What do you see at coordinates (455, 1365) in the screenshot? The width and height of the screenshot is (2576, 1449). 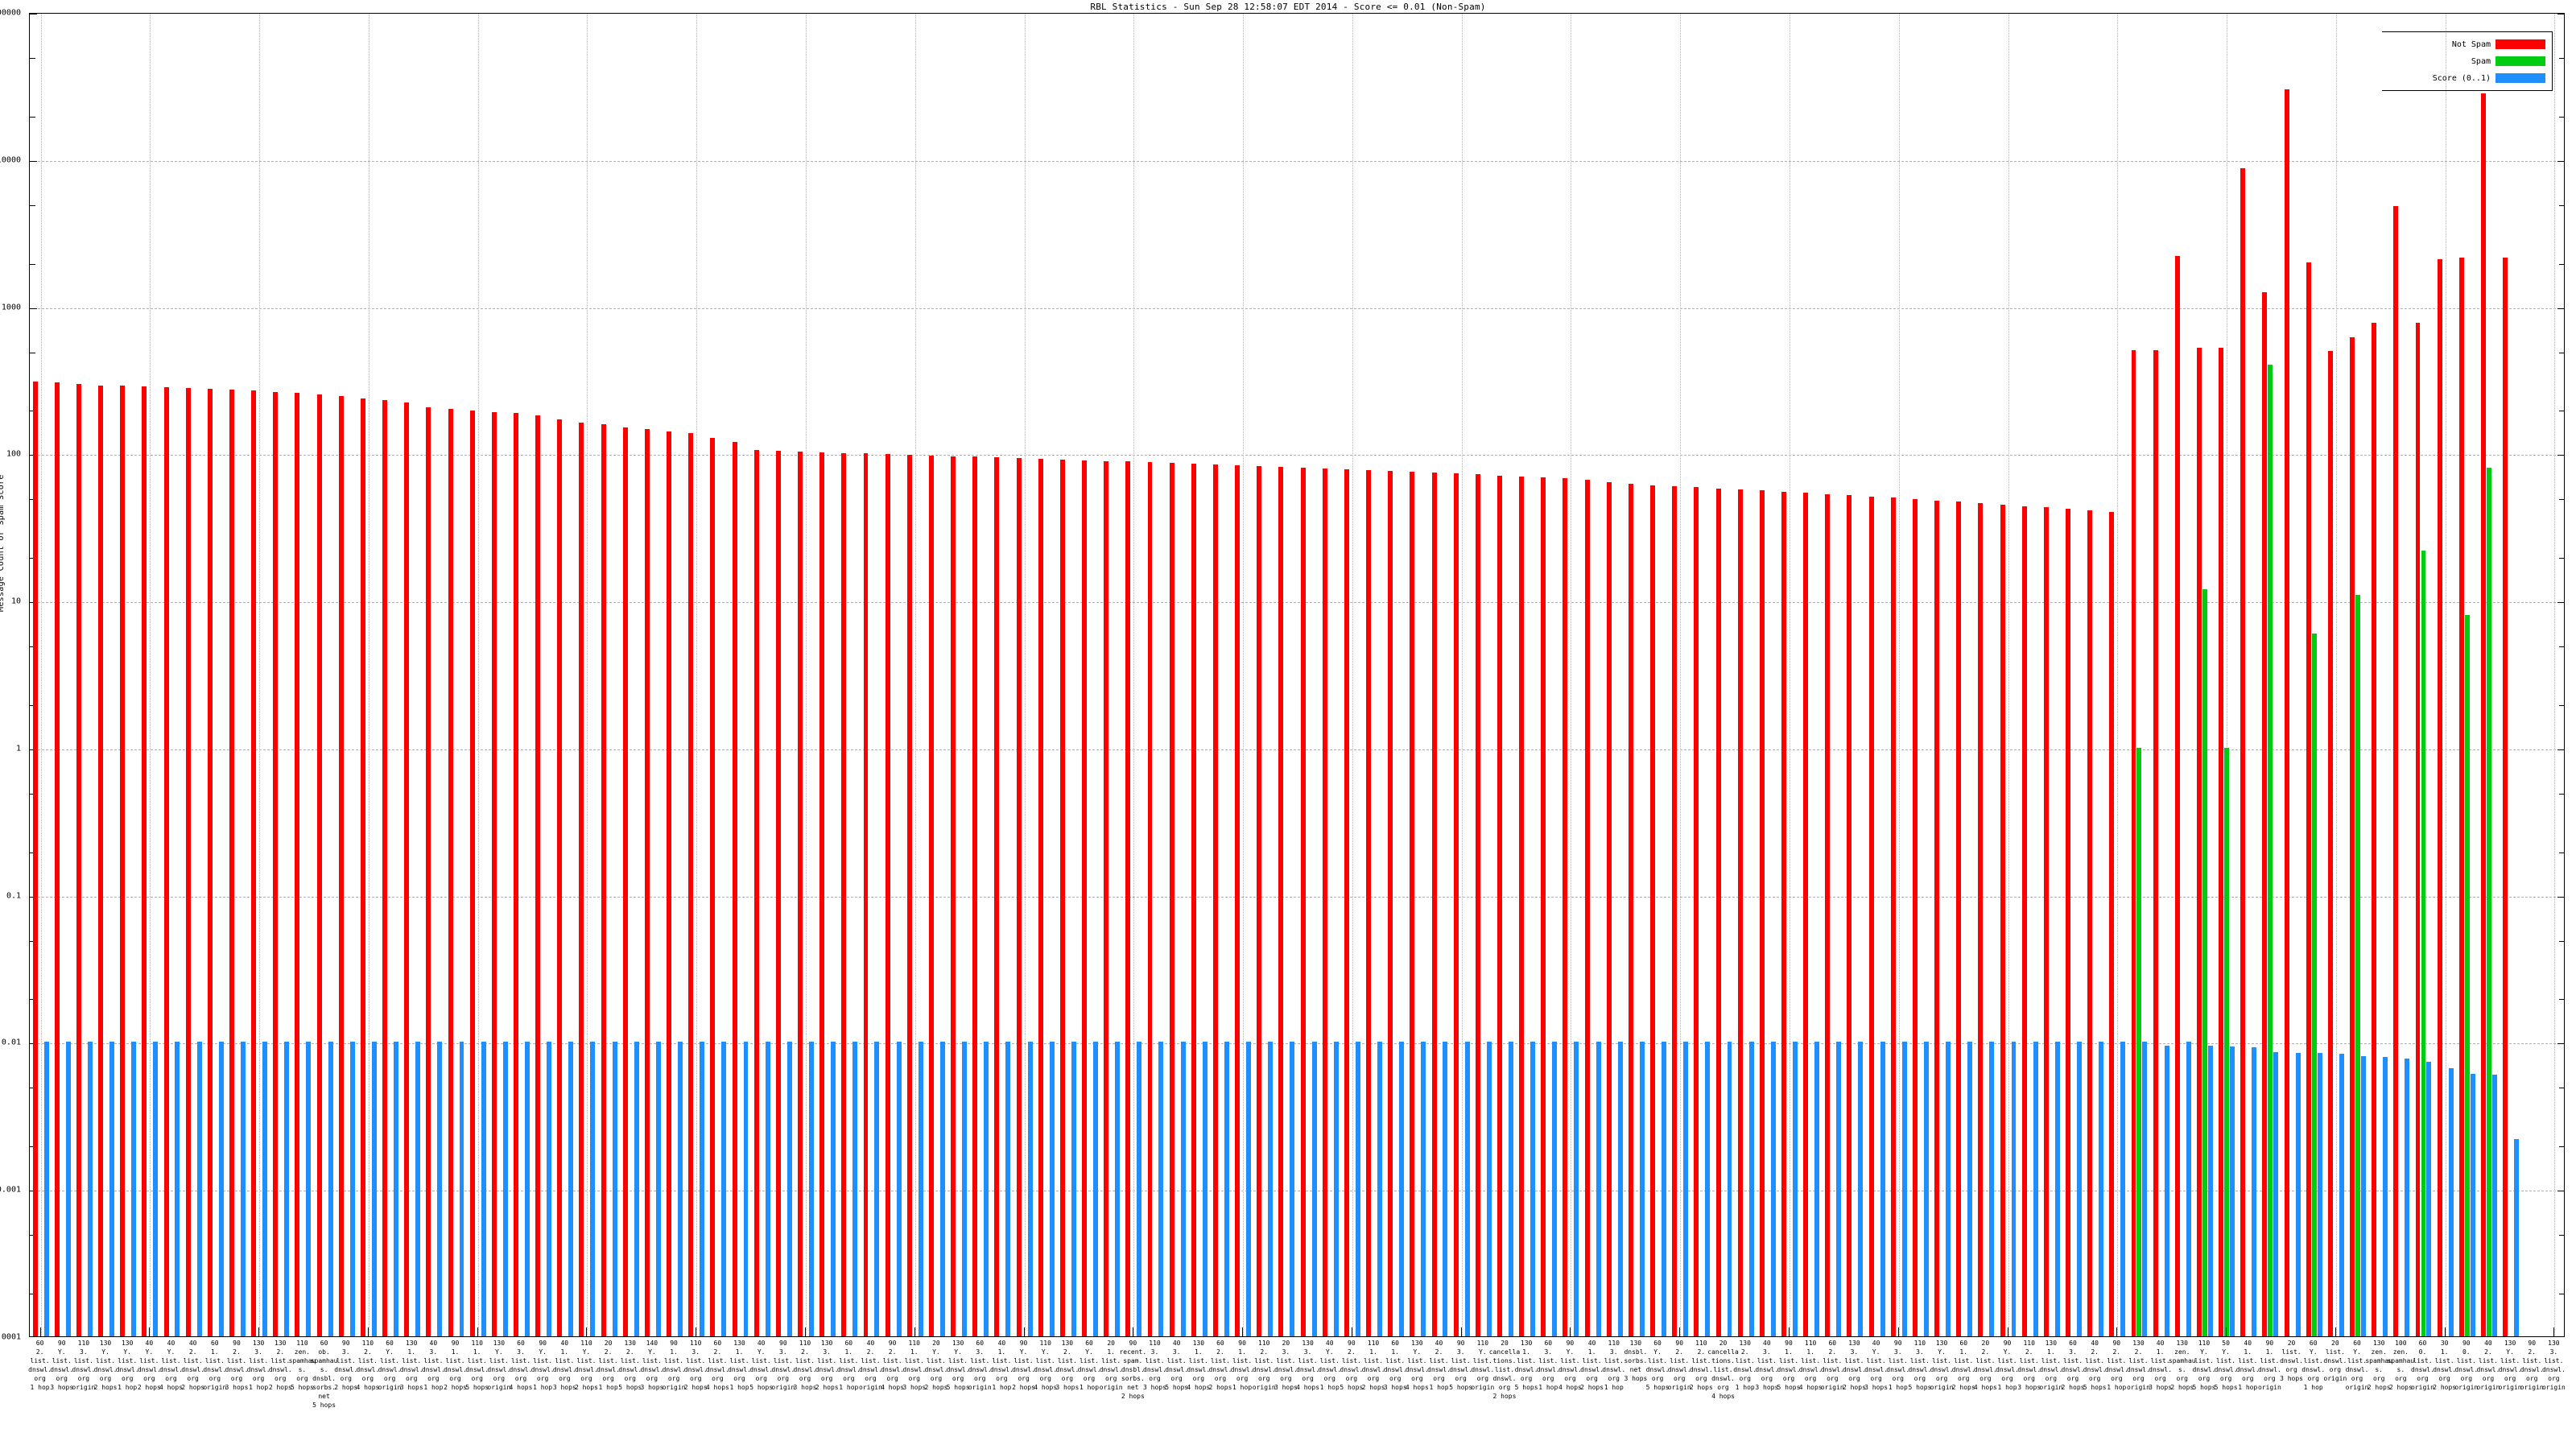 I see `x-axis-label: 90 1. list. dnswl. org 2 hops` at bounding box center [455, 1365].